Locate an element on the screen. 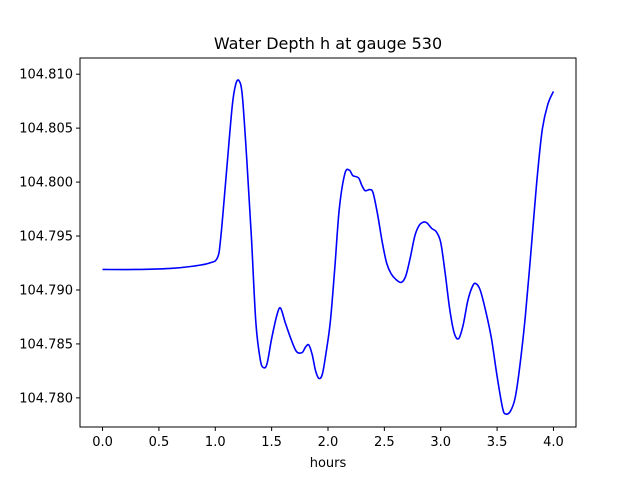 The image size is (640, 485). x-tick-label: 1.5 is located at coordinates (271, 442).